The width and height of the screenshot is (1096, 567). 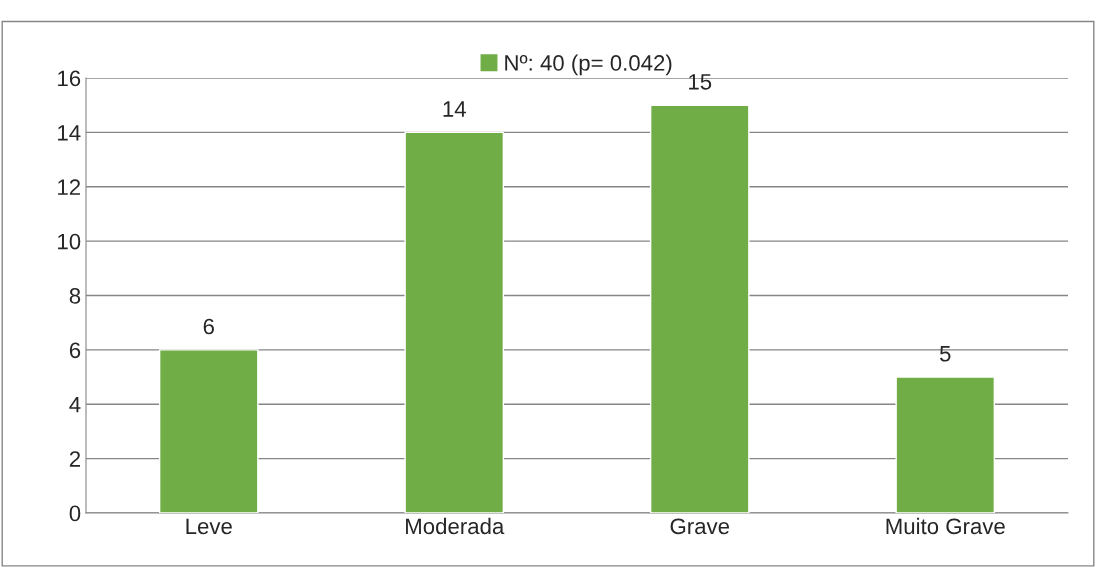 I want to click on data-label: 14, so click(x=454, y=109).